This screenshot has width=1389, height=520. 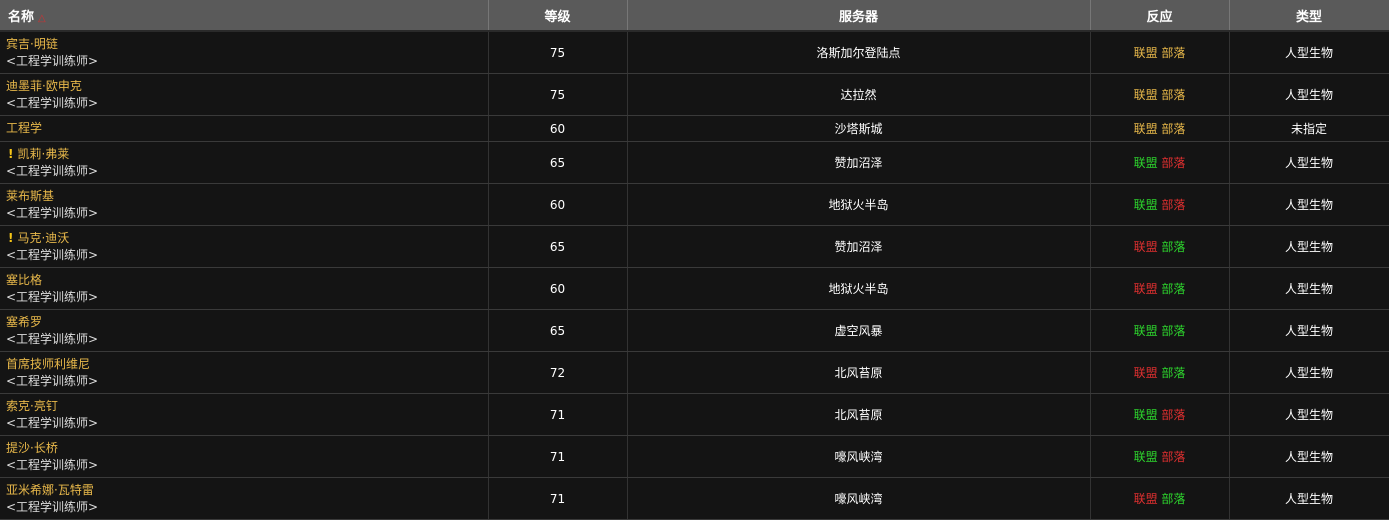 What do you see at coordinates (24, 279) in the screenshot?
I see `npc-name-link: 塞比格` at bounding box center [24, 279].